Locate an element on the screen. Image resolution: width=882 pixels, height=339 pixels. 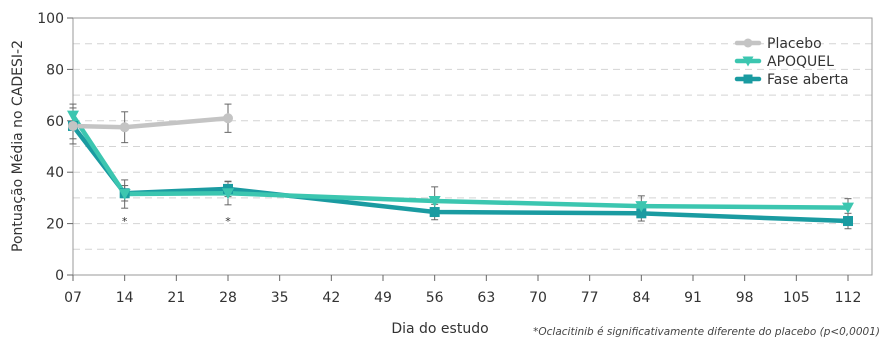
x-tick-label: 56 is located at coordinates (435, 298).